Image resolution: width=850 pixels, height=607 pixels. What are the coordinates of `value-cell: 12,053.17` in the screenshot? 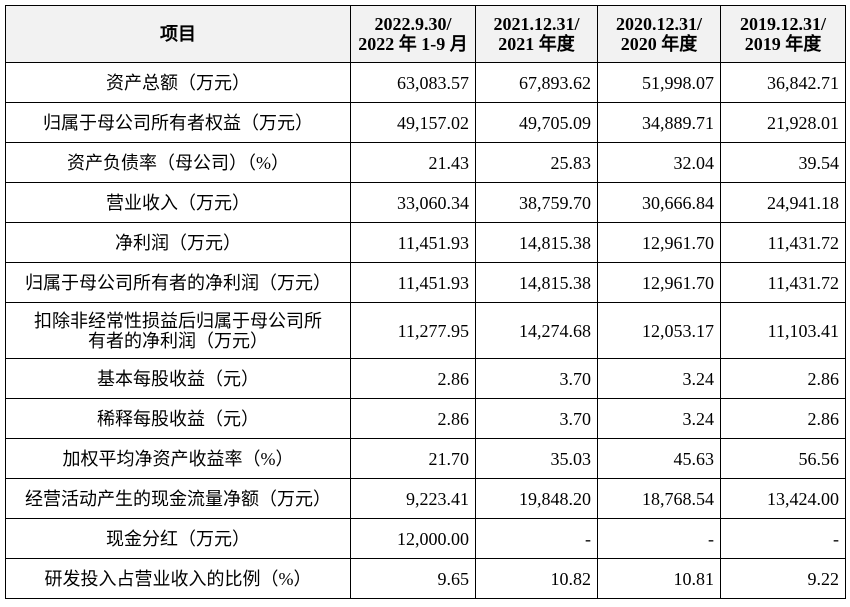 It's located at (659, 330).